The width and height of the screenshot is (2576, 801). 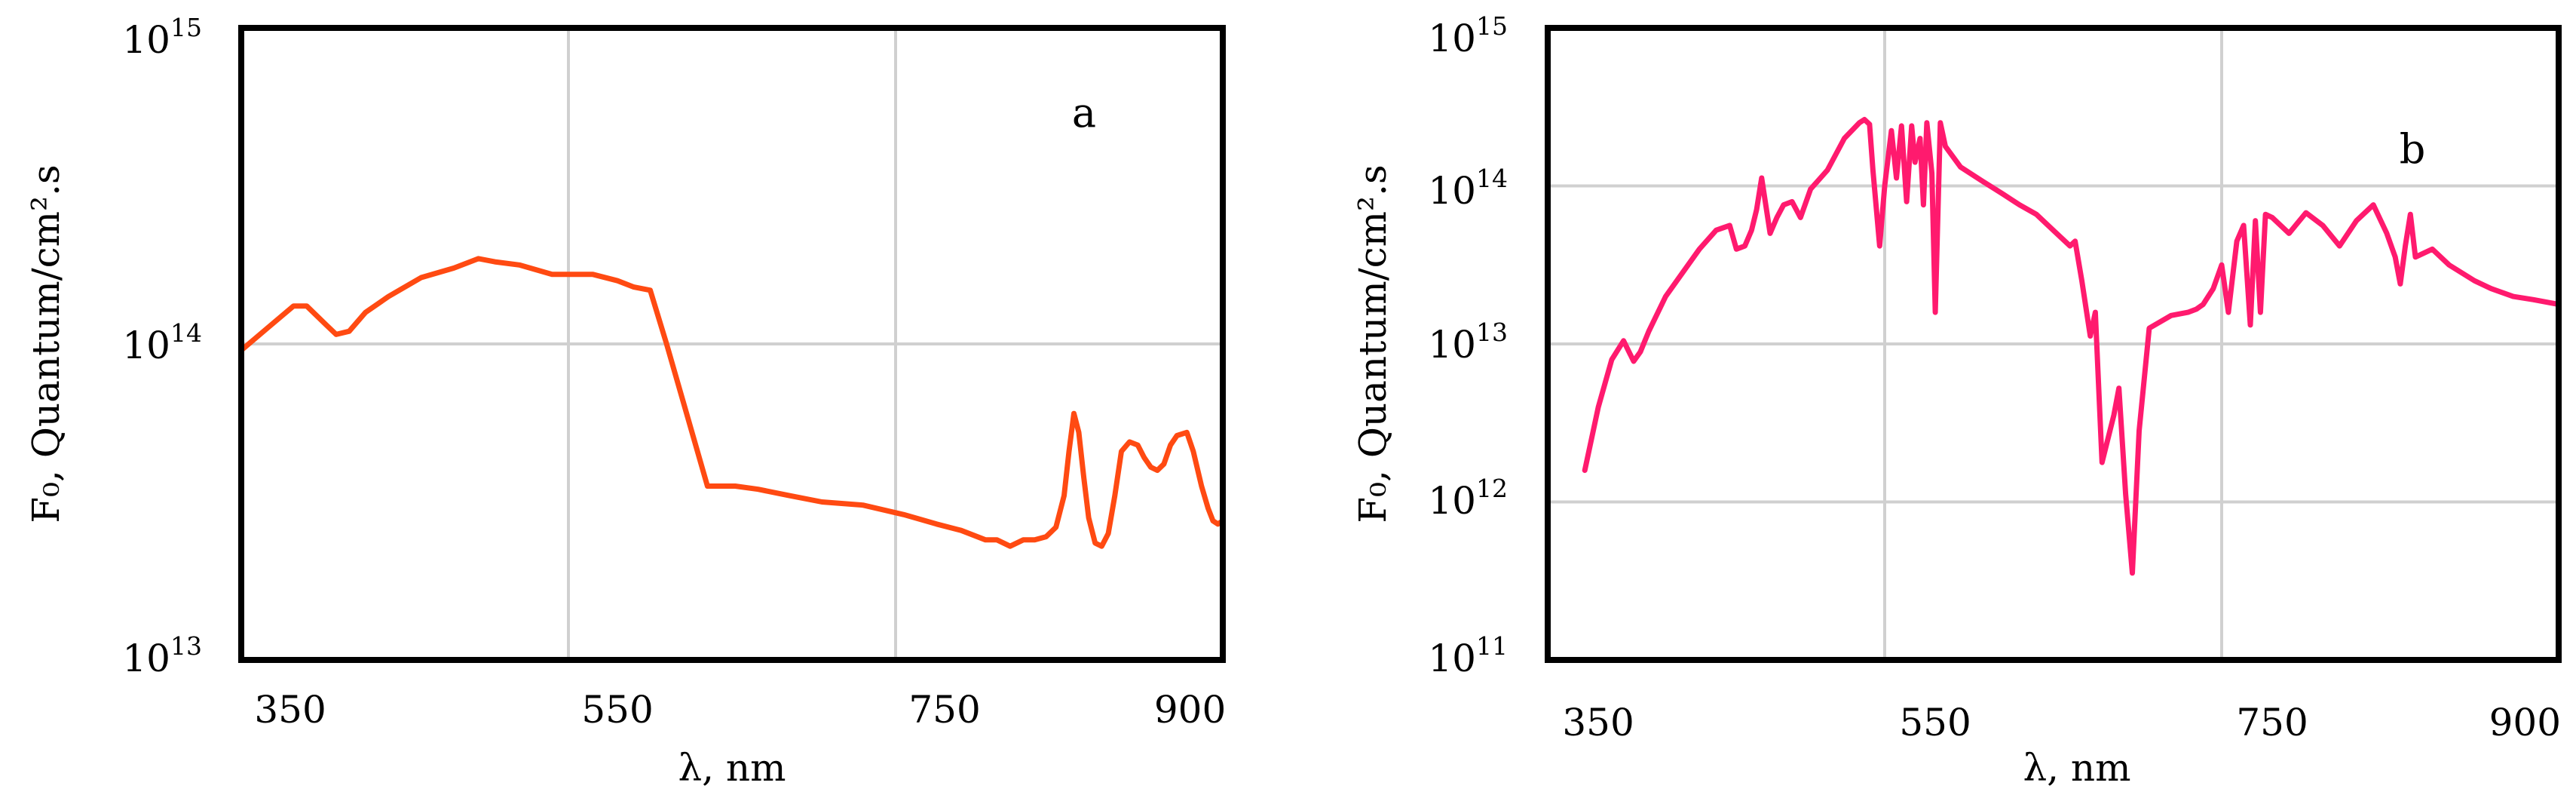 I want to click on y-tick-label: 1011, so click(x=1468, y=655).